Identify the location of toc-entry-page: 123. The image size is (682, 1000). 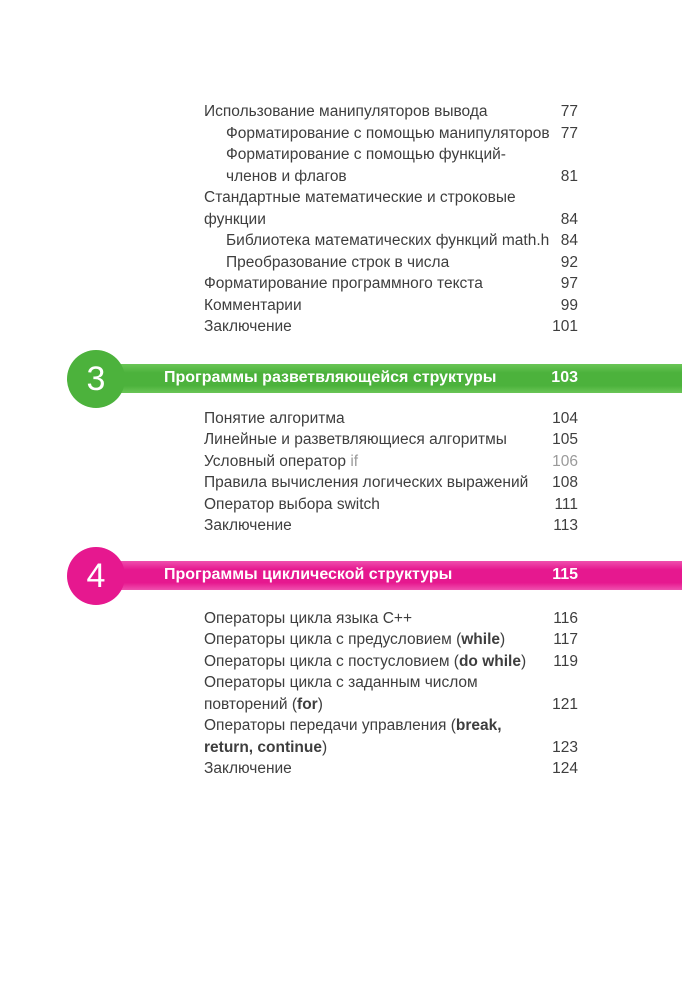
(565, 747).